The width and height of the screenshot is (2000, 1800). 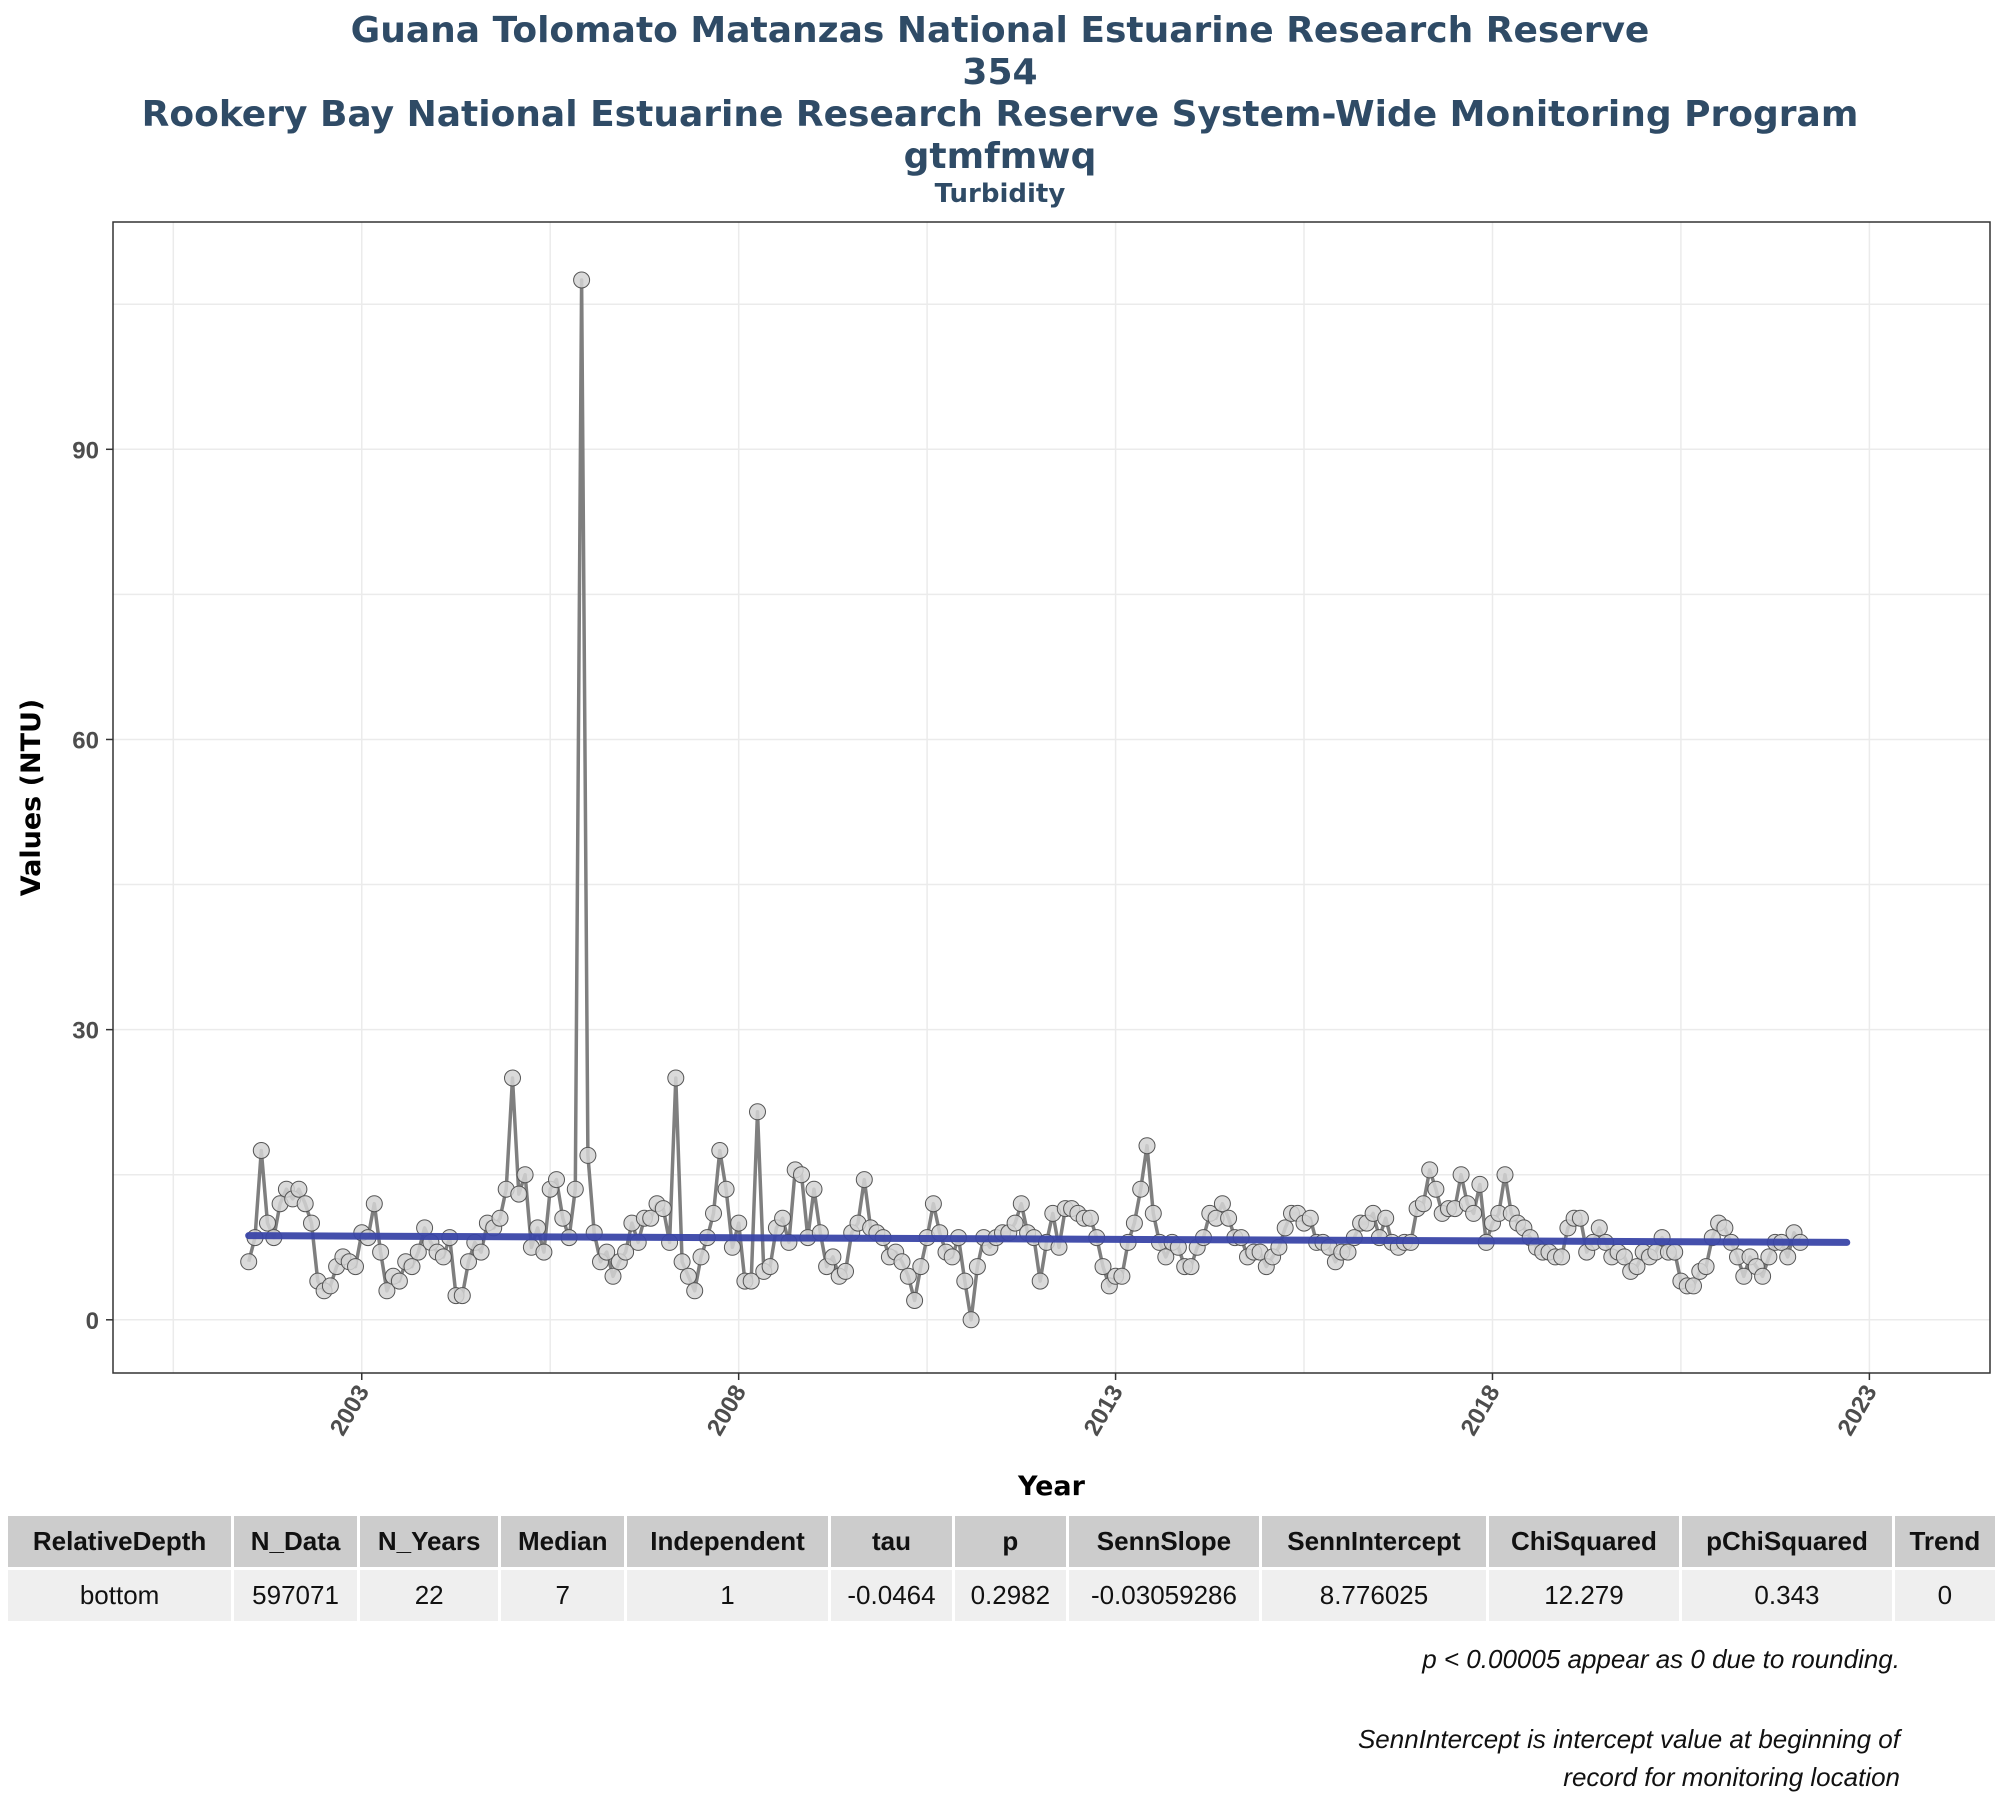 What do you see at coordinates (1051, 1485) in the screenshot?
I see `x-axis-title: Year` at bounding box center [1051, 1485].